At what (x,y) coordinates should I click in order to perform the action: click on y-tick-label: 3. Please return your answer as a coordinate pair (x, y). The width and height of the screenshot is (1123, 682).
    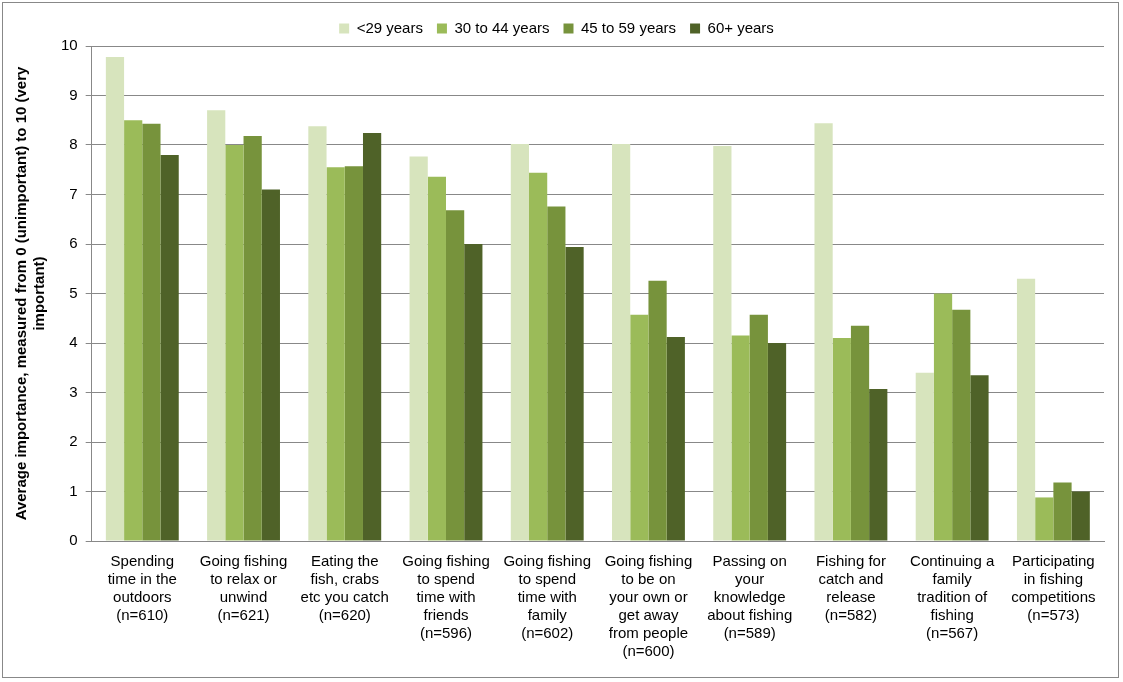
    Looking at the image, I should click on (73, 391).